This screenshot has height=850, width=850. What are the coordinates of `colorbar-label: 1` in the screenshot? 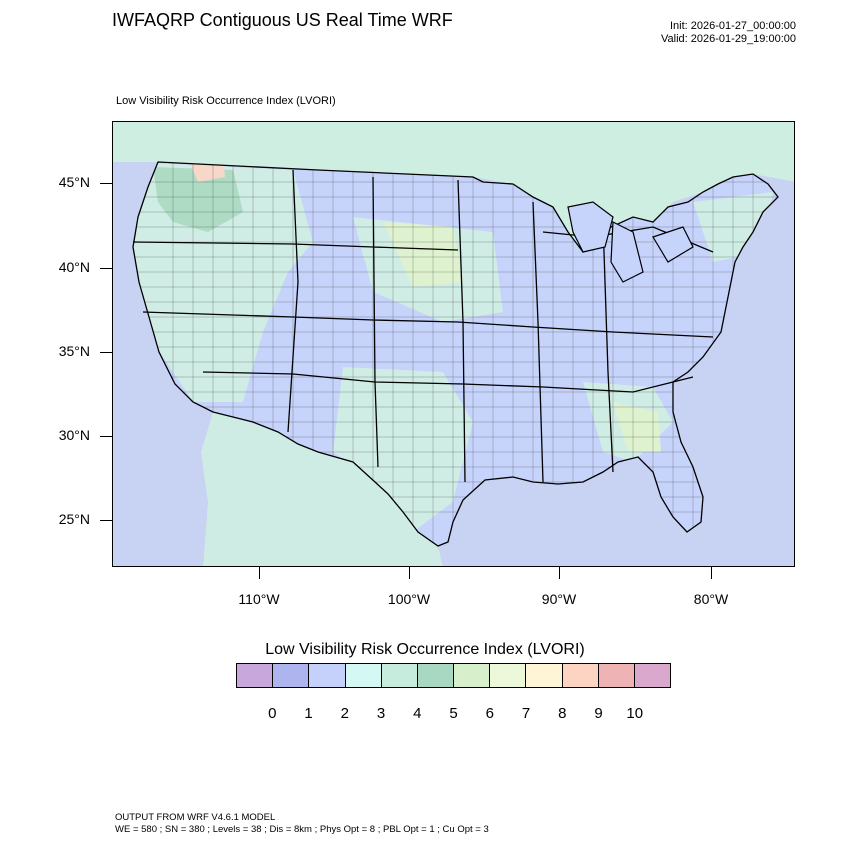 It's located at (308, 713).